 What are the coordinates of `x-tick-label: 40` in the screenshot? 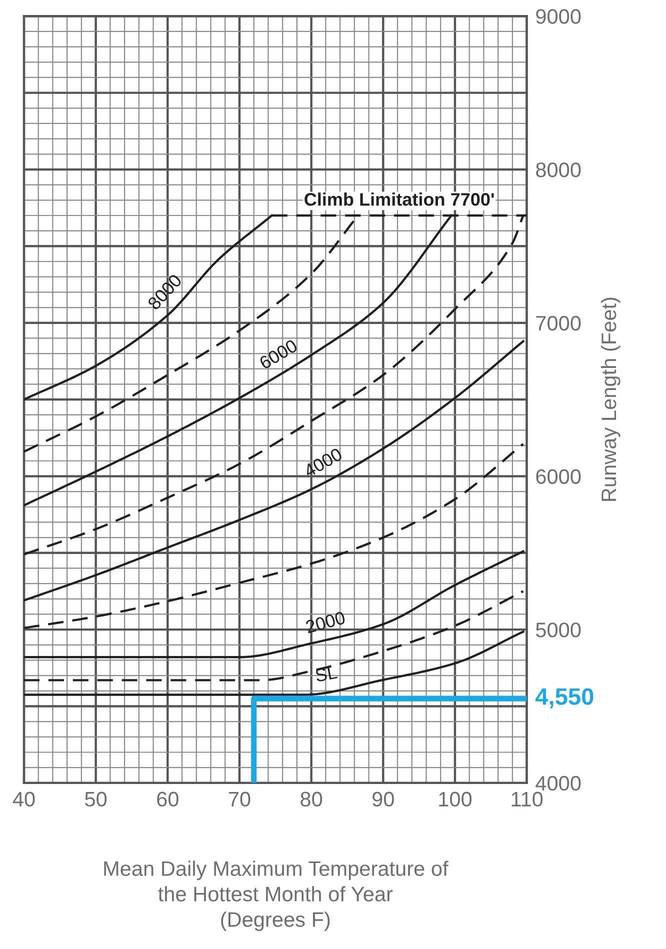 It's located at (23, 799).